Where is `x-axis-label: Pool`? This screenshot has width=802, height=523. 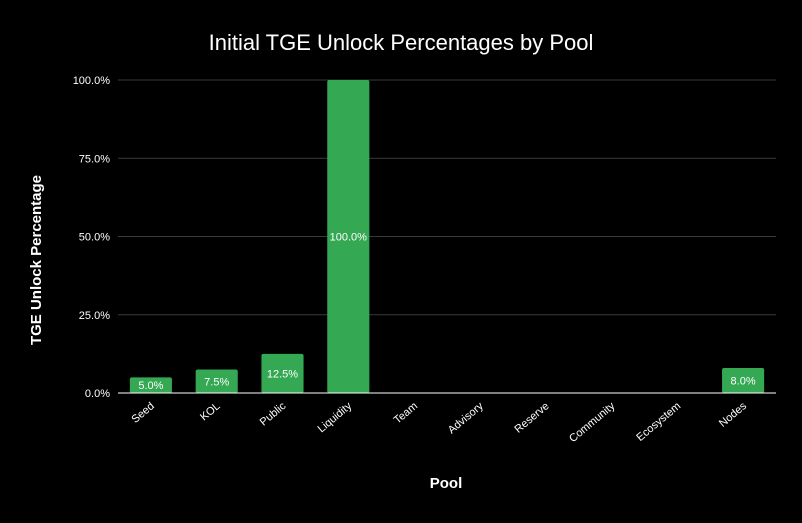 x-axis-label: Pool is located at coordinates (446, 483).